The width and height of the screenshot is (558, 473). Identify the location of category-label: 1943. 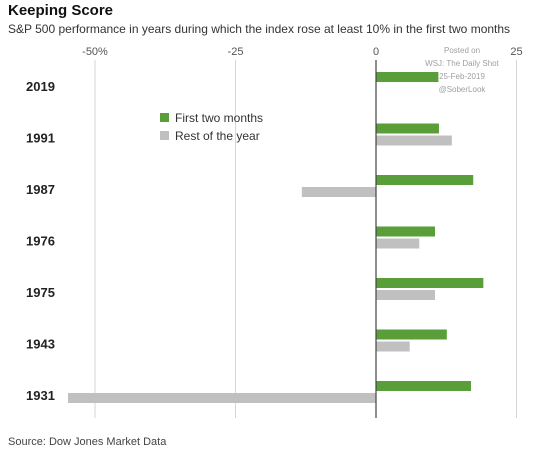
(40, 344).